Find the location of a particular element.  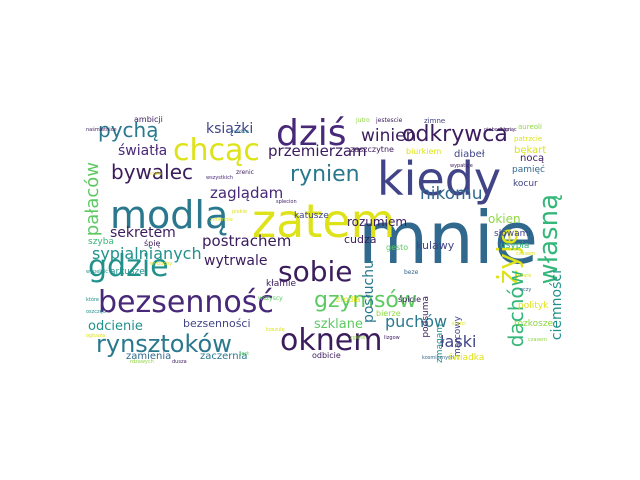

cloud-word: gesto is located at coordinates (397, 247).